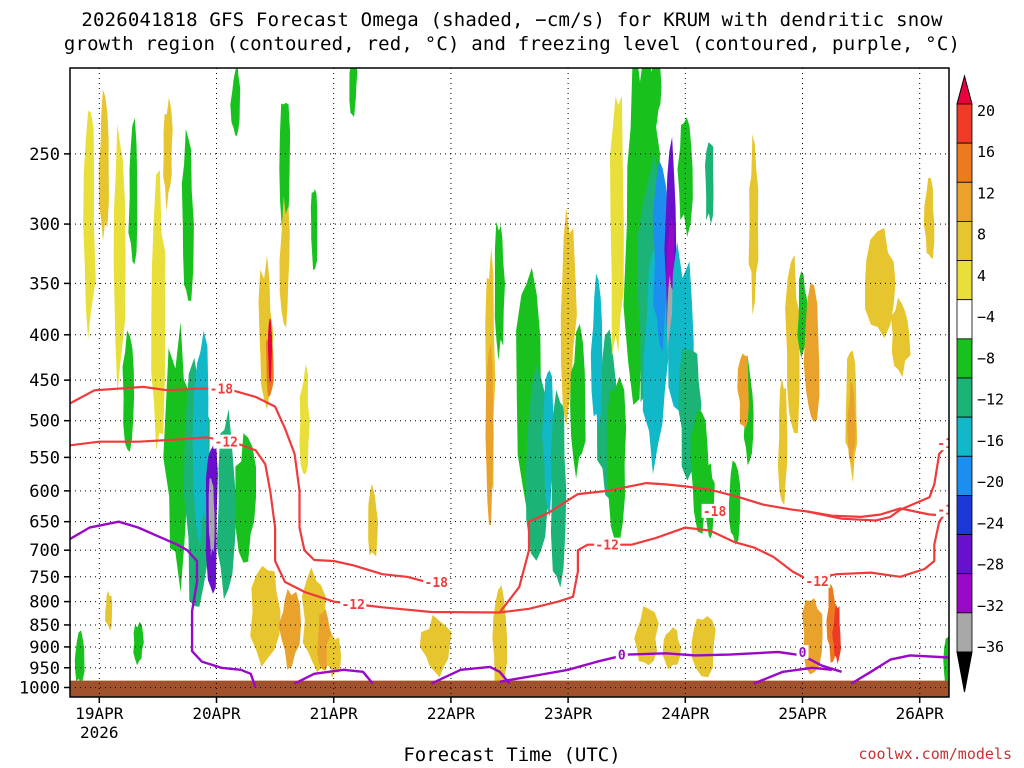 Image resolution: width=1024 pixels, height=768 pixels. I want to click on y-tick-label-900: 900, so click(44, 648).